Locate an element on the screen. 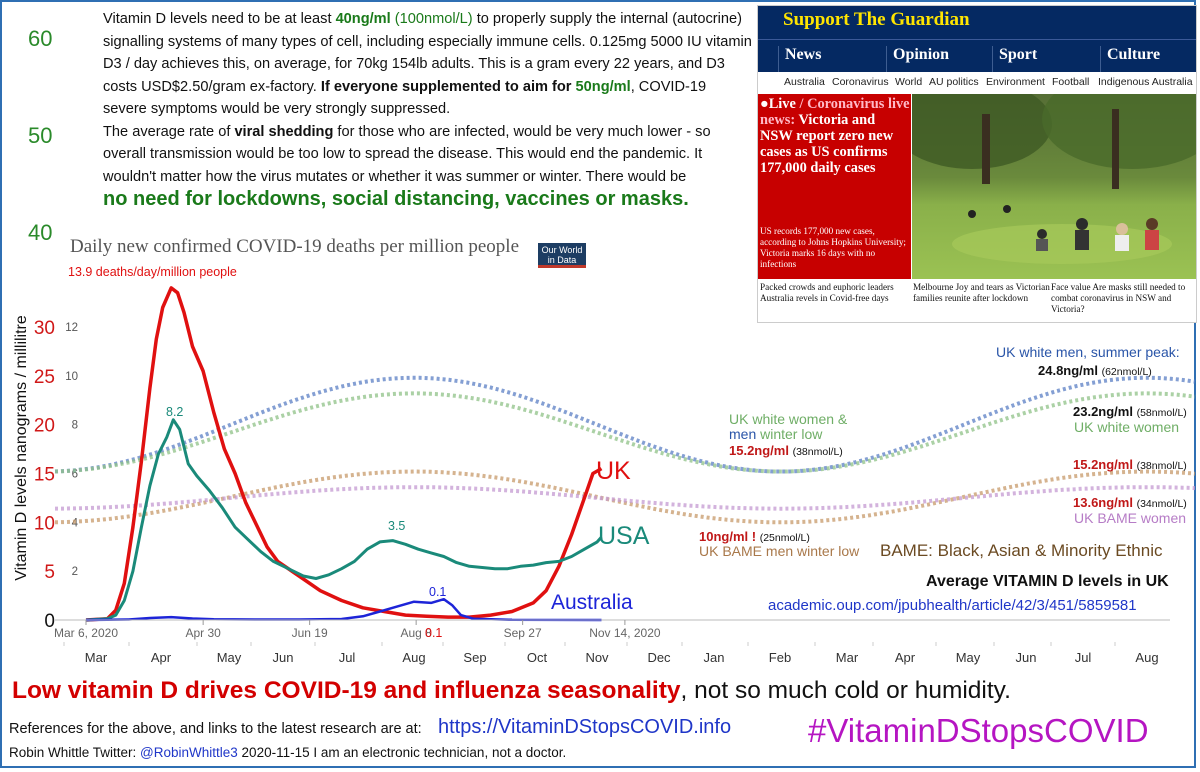  bame-men-curve is located at coordinates (625, 497).